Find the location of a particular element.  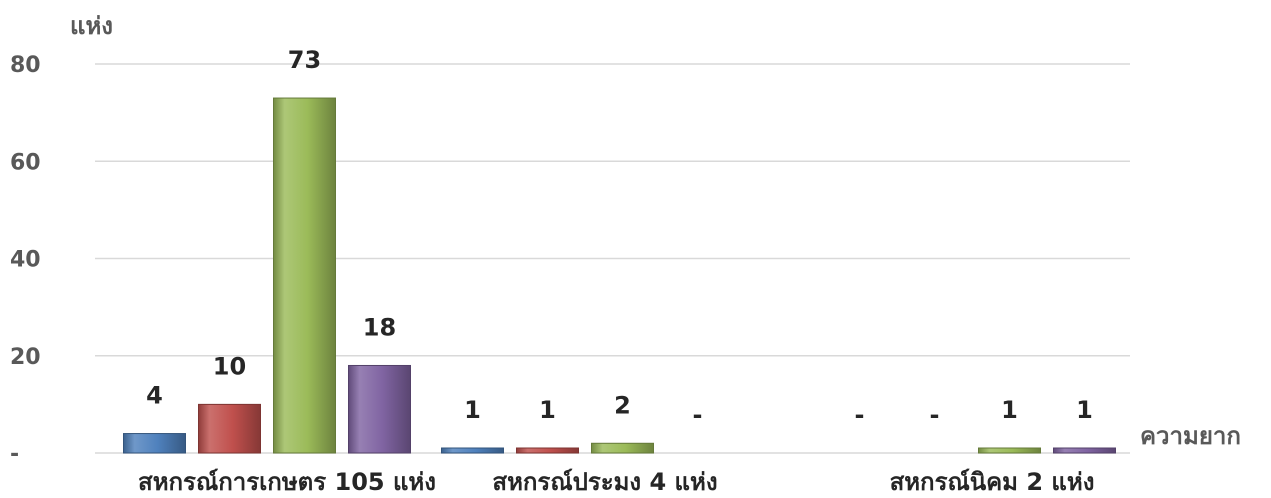

x-category-label: สหกรณ์นิคม 2 แห่ง is located at coordinates (992, 482).